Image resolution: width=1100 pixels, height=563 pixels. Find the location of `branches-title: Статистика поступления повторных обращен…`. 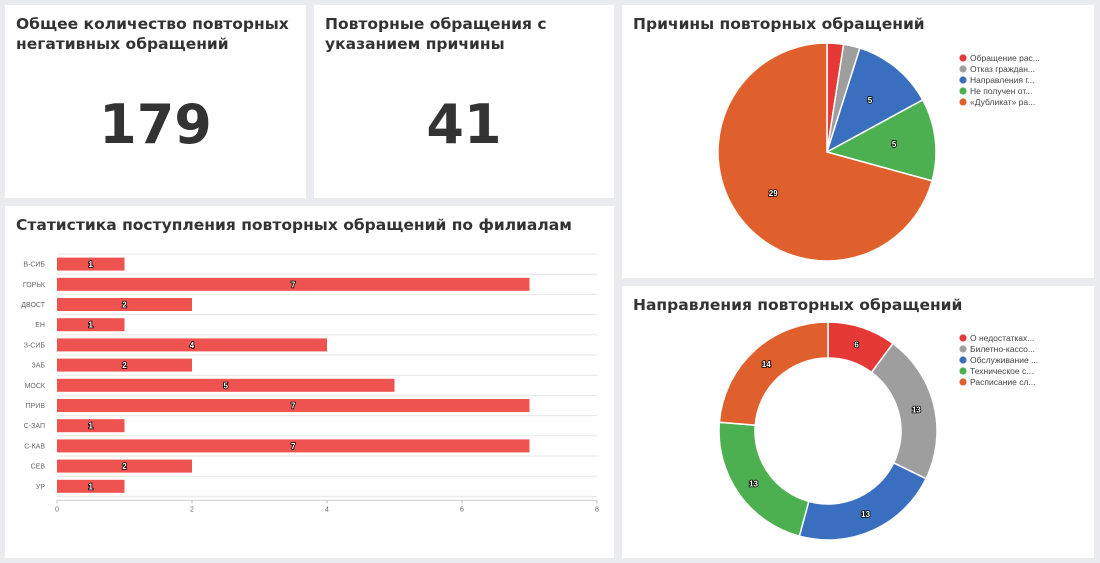

branches-title: Статистика поступления повторных обращен… is located at coordinates (294, 225).